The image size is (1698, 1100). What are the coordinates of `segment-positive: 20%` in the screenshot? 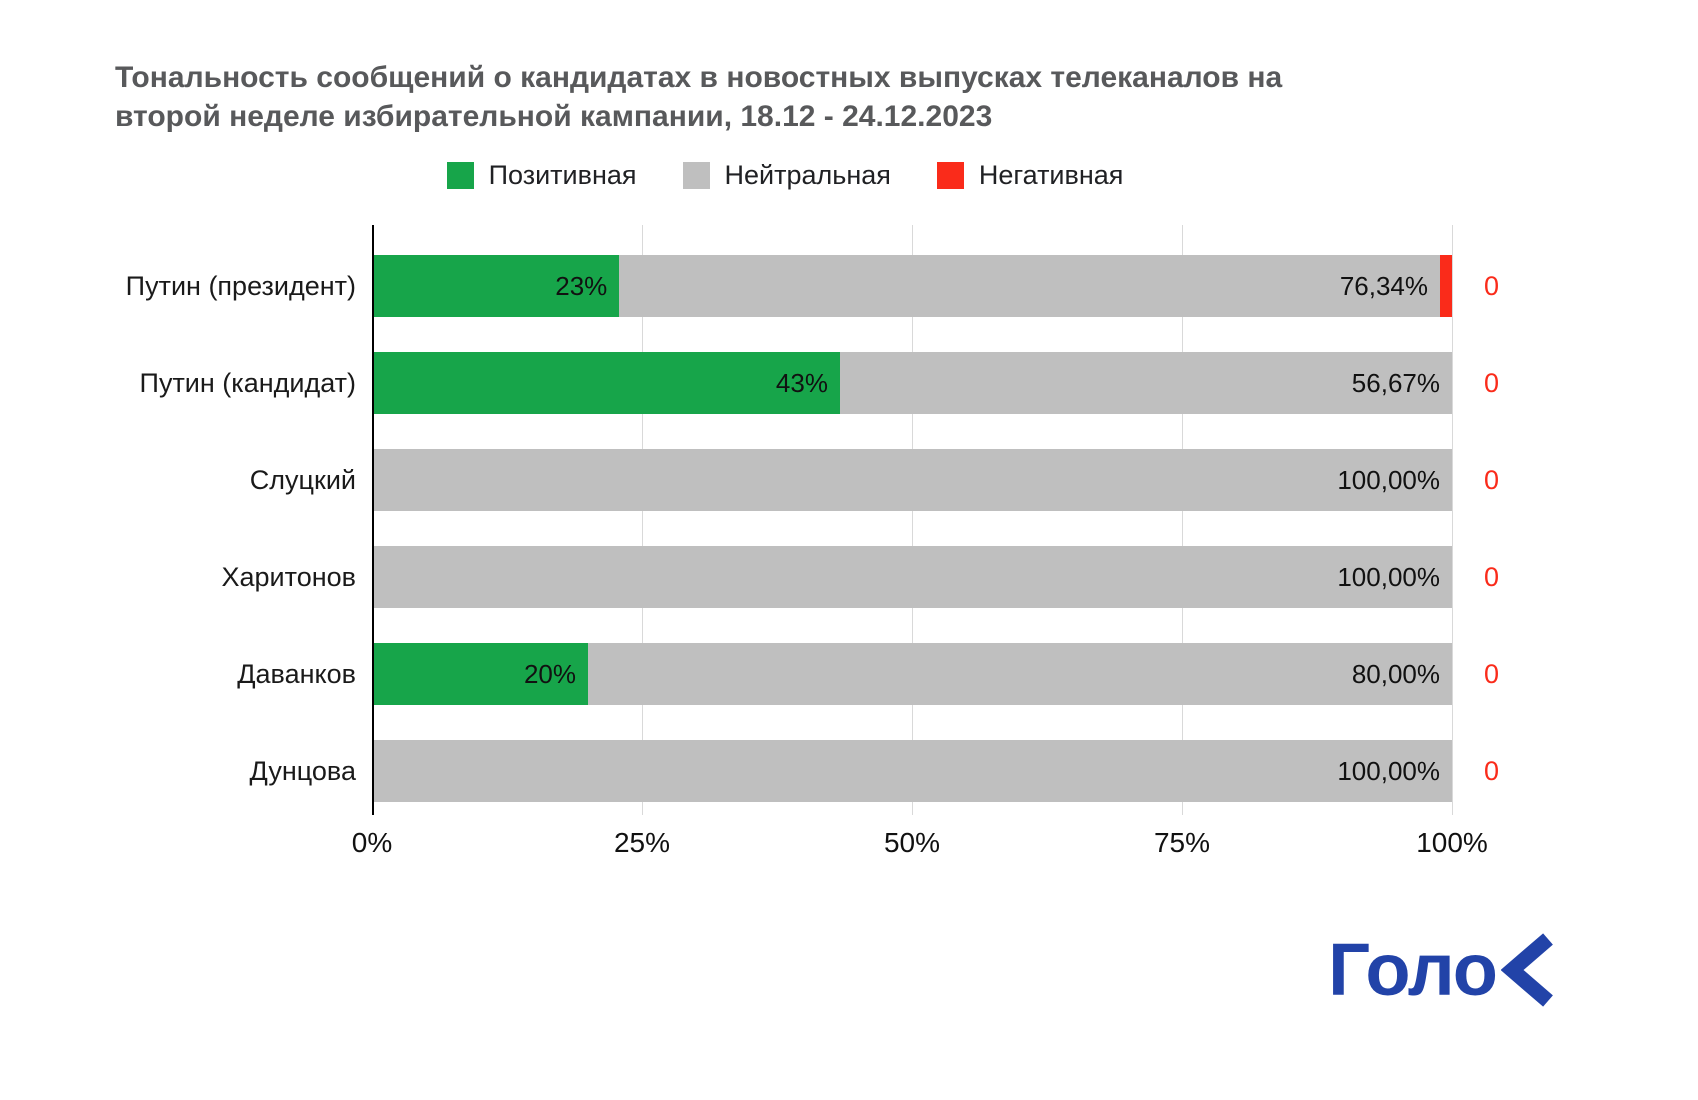 It's located at (480, 674).